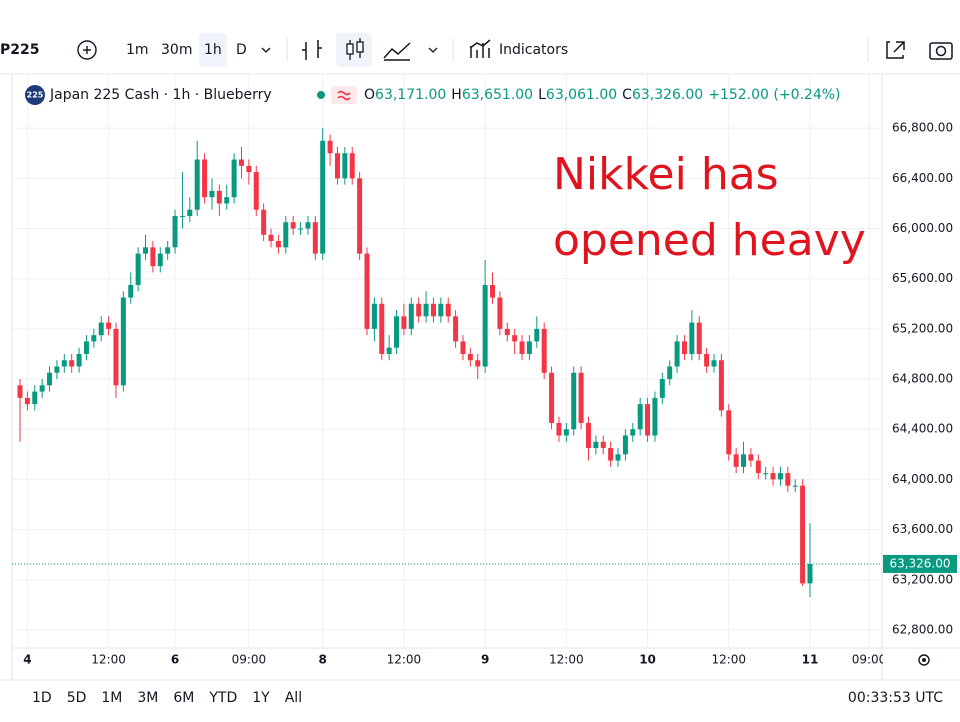 Image resolution: width=960 pixels, height=722 pixels. I want to click on share-icon, so click(895, 50).